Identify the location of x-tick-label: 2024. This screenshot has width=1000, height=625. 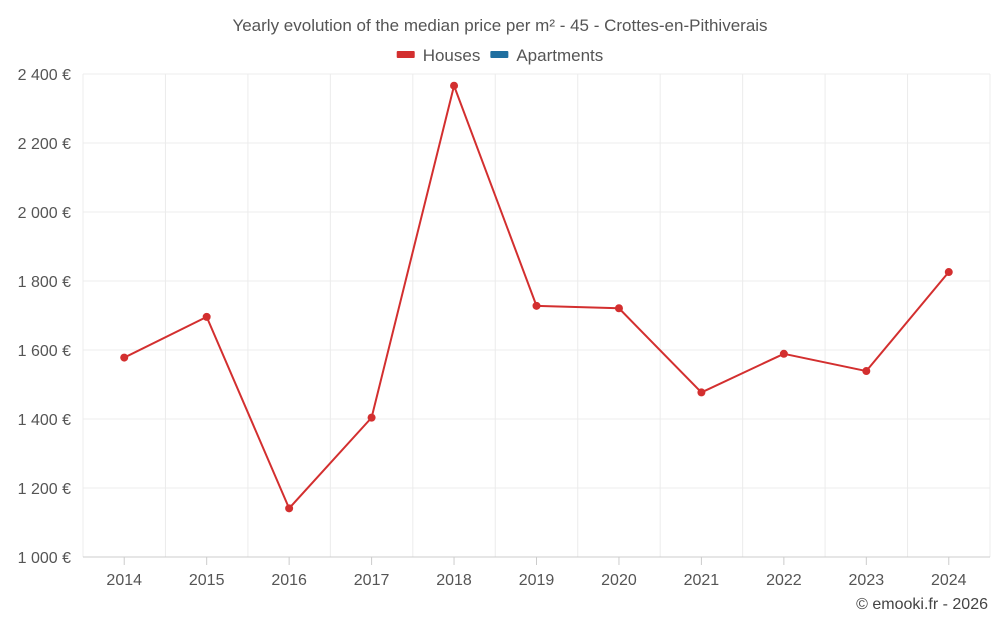
(949, 580).